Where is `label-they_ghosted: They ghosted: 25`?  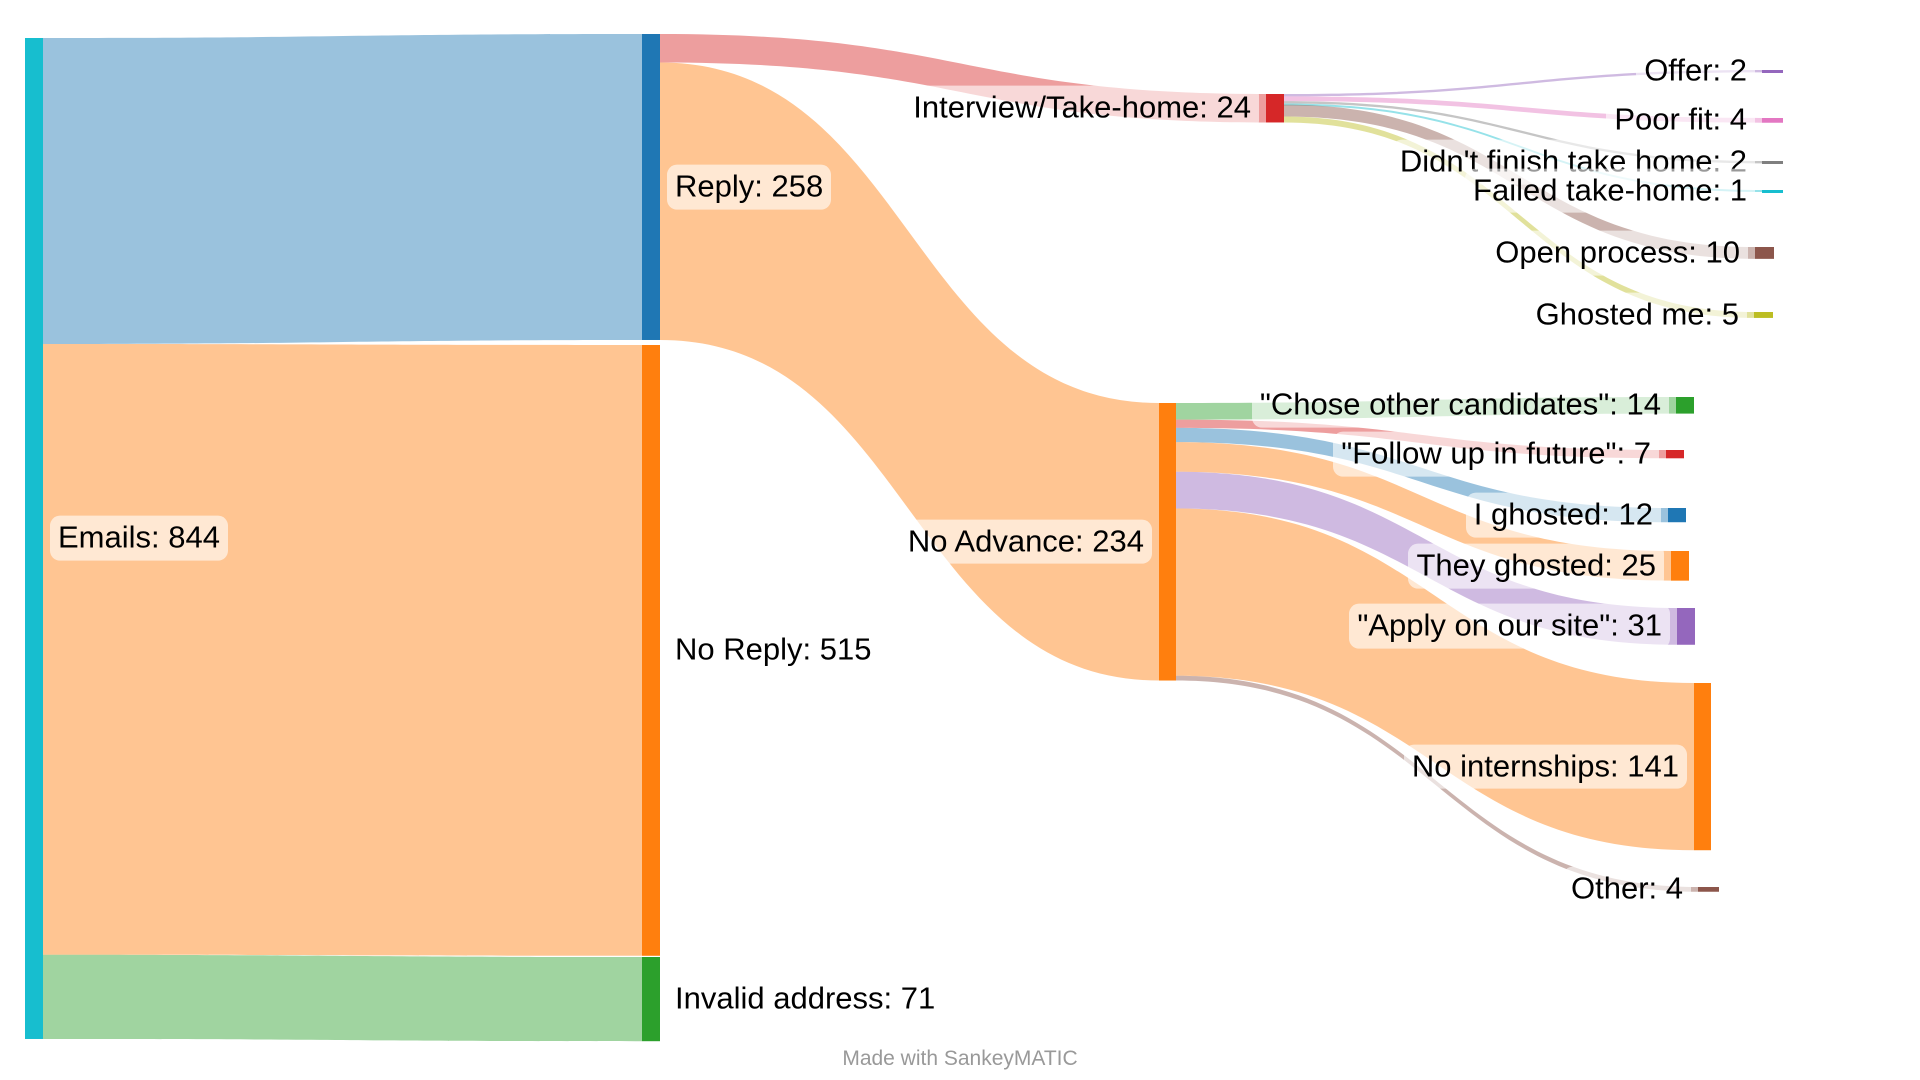
label-they_ghosted: They ghosted: 25 is located at coordinates (1536, 566).